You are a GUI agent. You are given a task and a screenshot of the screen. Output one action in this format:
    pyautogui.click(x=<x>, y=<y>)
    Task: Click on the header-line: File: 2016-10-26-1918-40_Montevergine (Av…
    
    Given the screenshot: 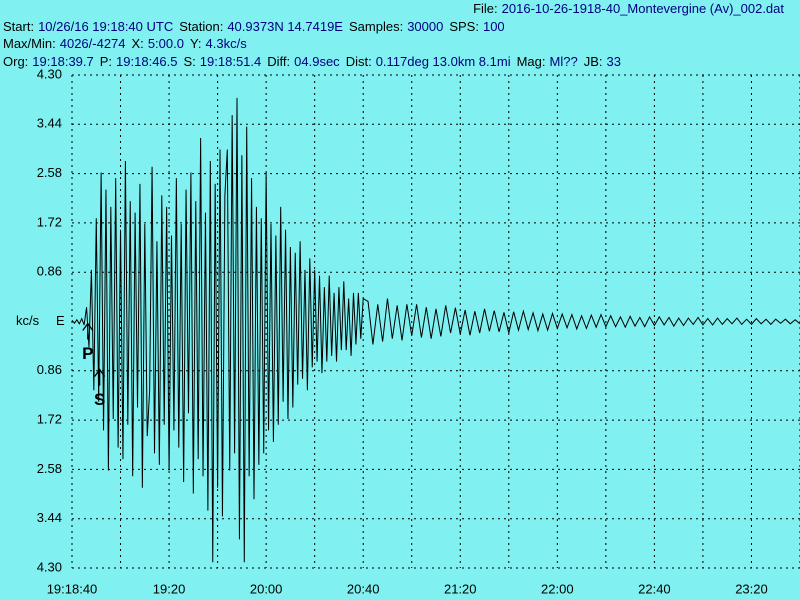 What is the action you would take?
    pyautogui.click(x=400, y=9)
    